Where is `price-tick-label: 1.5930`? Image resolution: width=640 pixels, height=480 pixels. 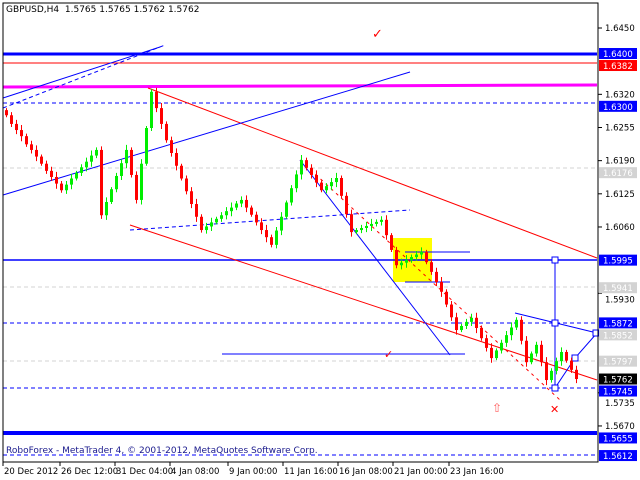 price-tick-label: 1.5930 is located at coordinates (620, 301).